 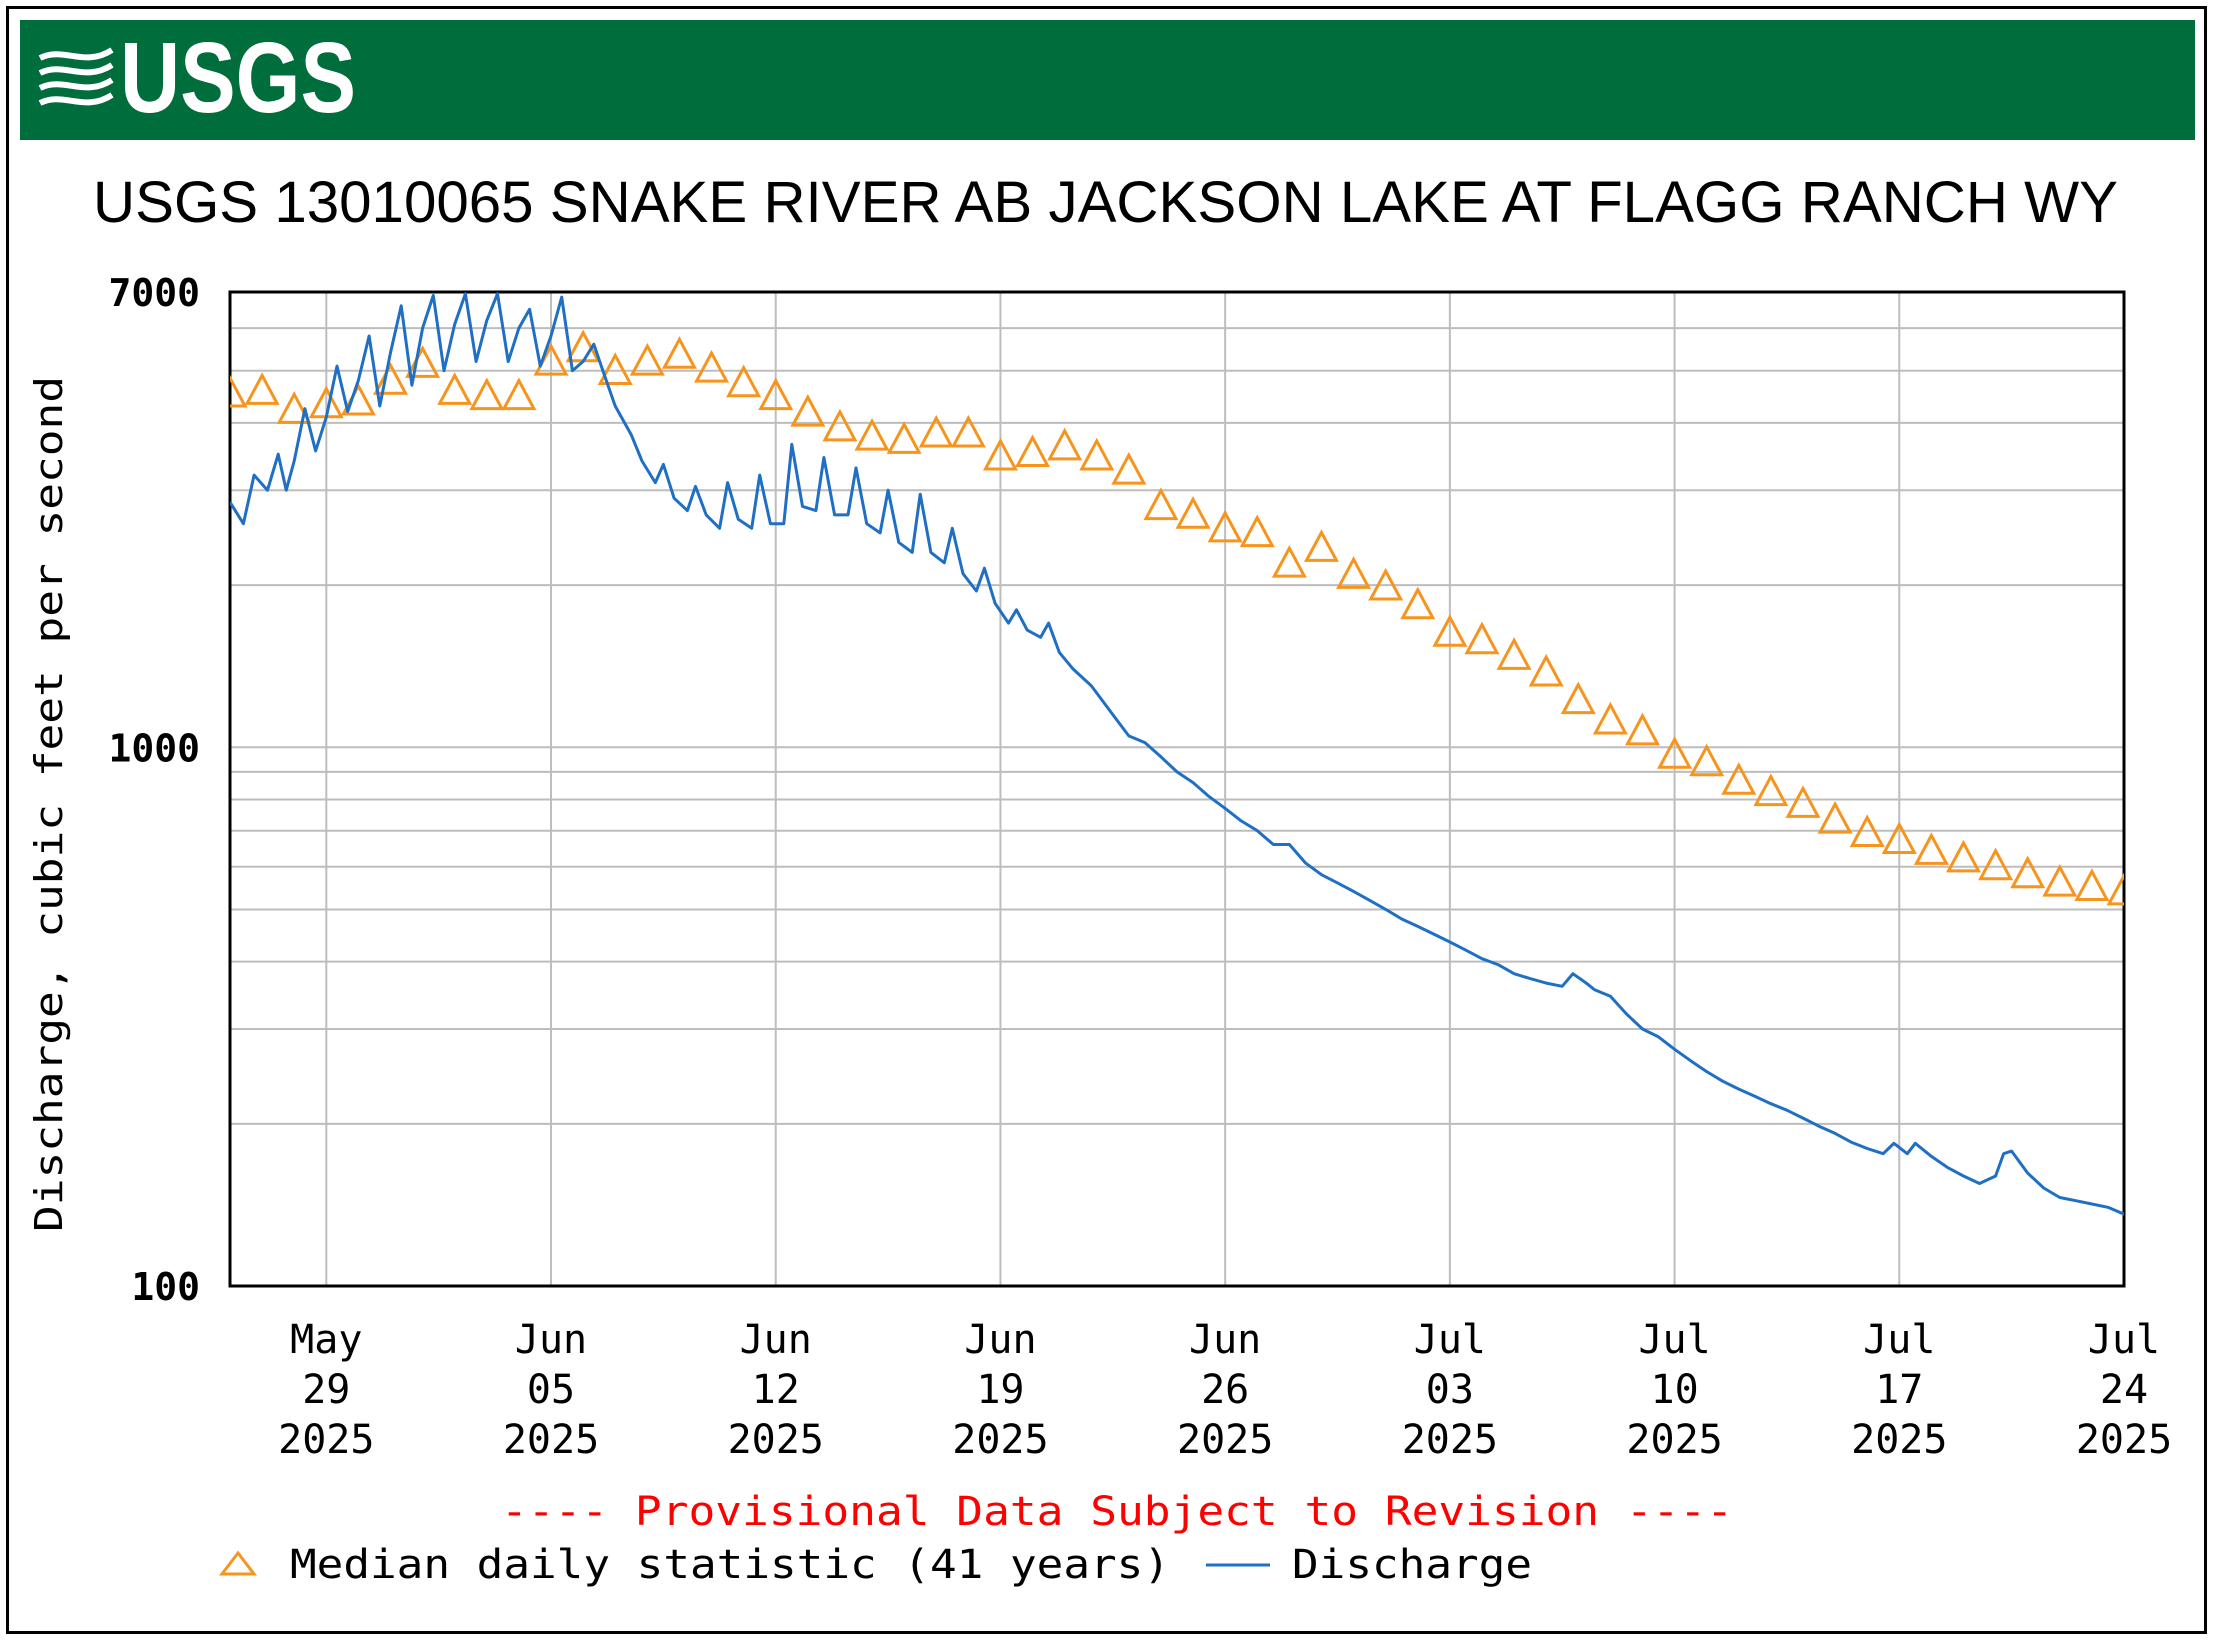 What do you see at coordinates (1412, 1565) in the screenshot?
I see `legend-discharge-label: Discharge` at bounding box center [1412, 1565].